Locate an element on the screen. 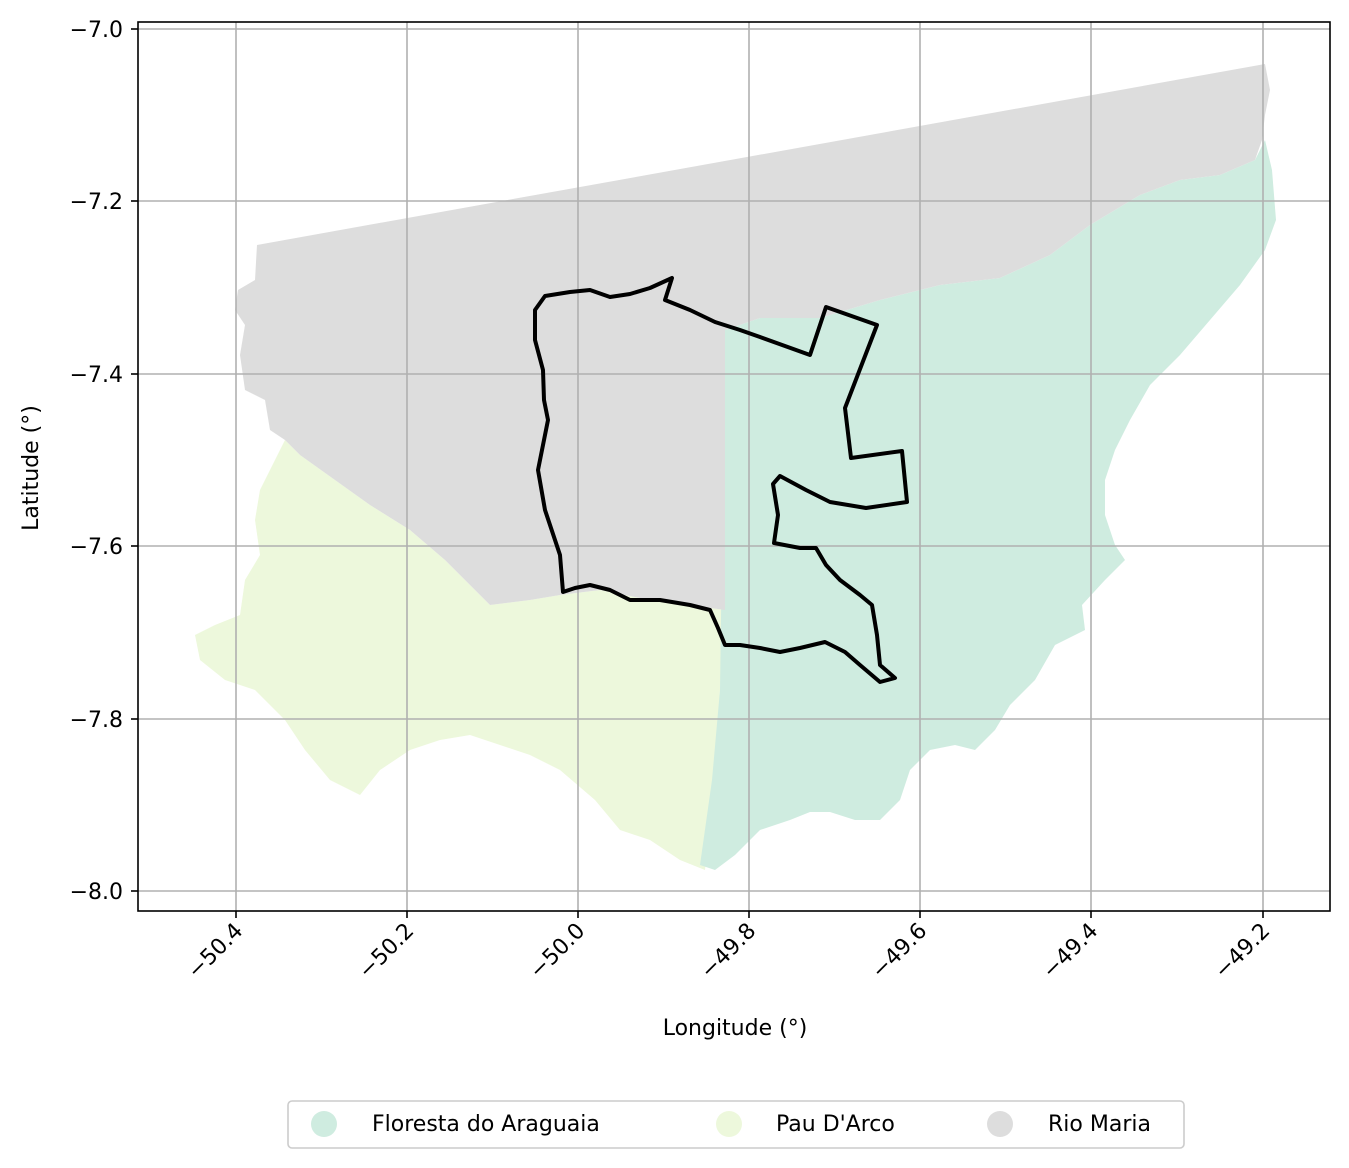 The image size is (1349, 1168). legend-label: Rio Maria is located at coordinates (1099, 1124).